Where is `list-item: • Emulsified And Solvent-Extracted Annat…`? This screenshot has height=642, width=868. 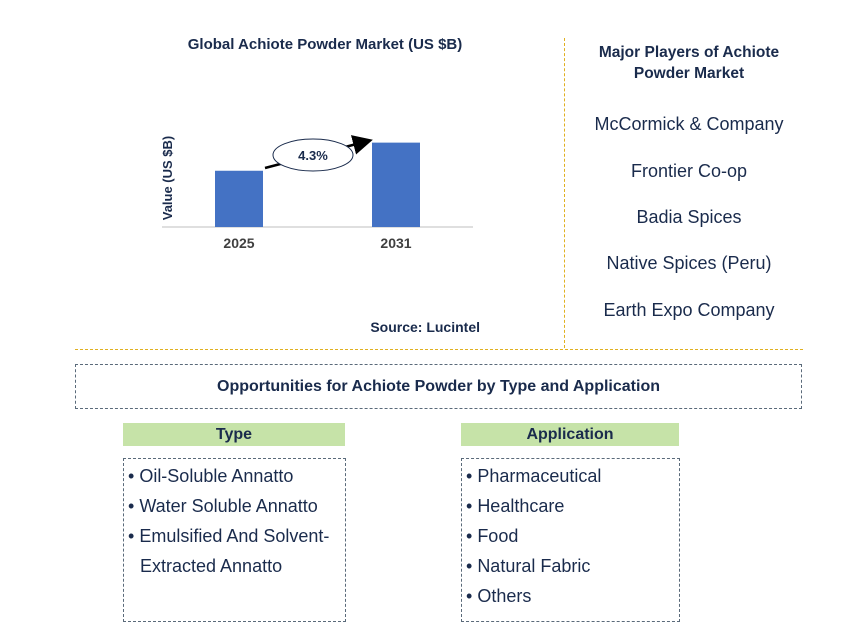 list-item: • Emulsified And Solvent-Extracted Annat… is located at coordinates (229, 551).